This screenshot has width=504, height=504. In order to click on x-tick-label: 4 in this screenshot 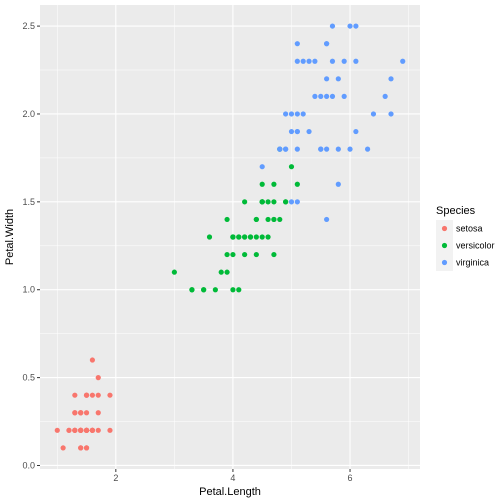, I will do `click(232, 478)`.